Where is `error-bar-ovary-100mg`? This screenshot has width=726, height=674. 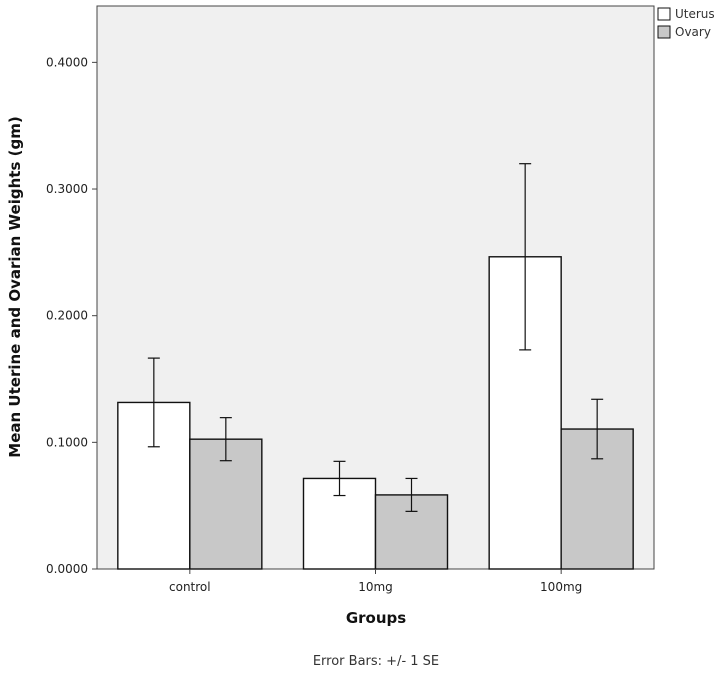
error-bar-ovary-100mg is located at coordinates (597, 429).